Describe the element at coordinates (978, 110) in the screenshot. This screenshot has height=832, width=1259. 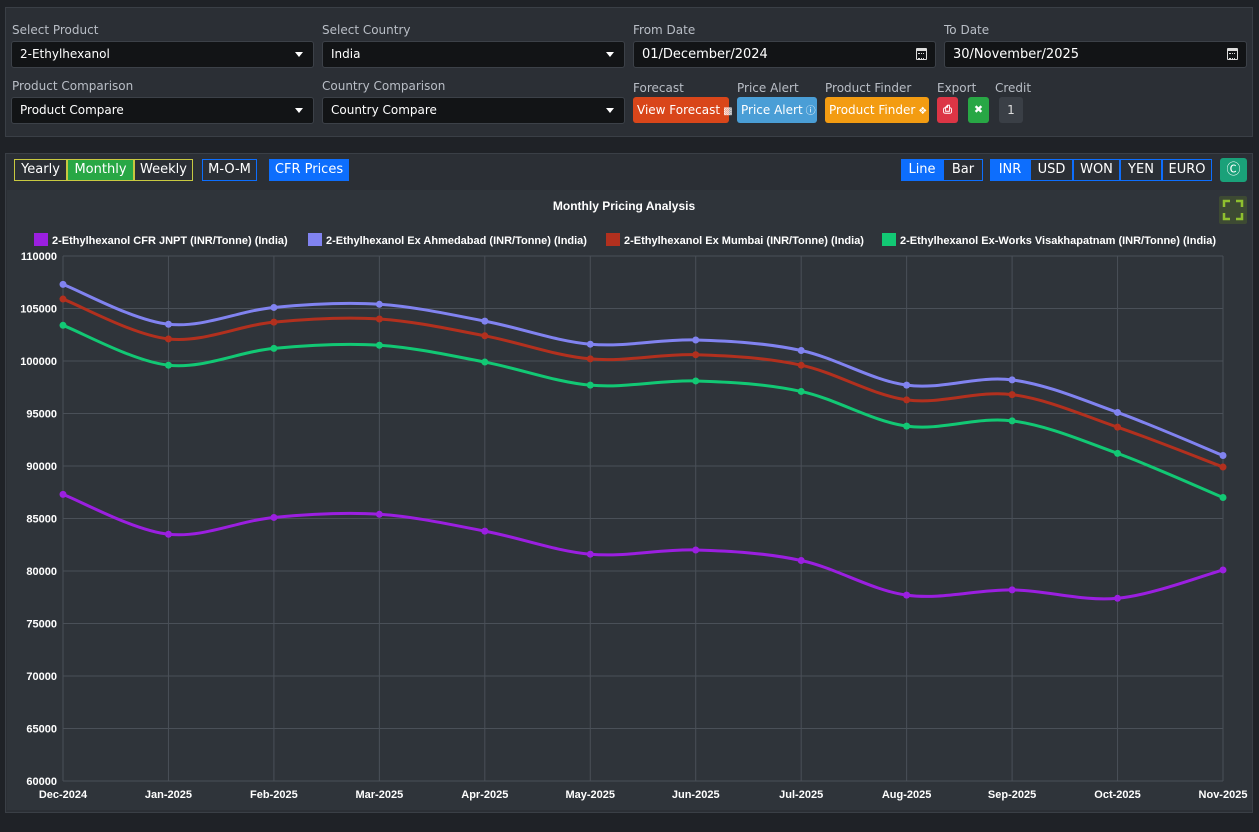
I see `excel-export-button: ✖` at that location.